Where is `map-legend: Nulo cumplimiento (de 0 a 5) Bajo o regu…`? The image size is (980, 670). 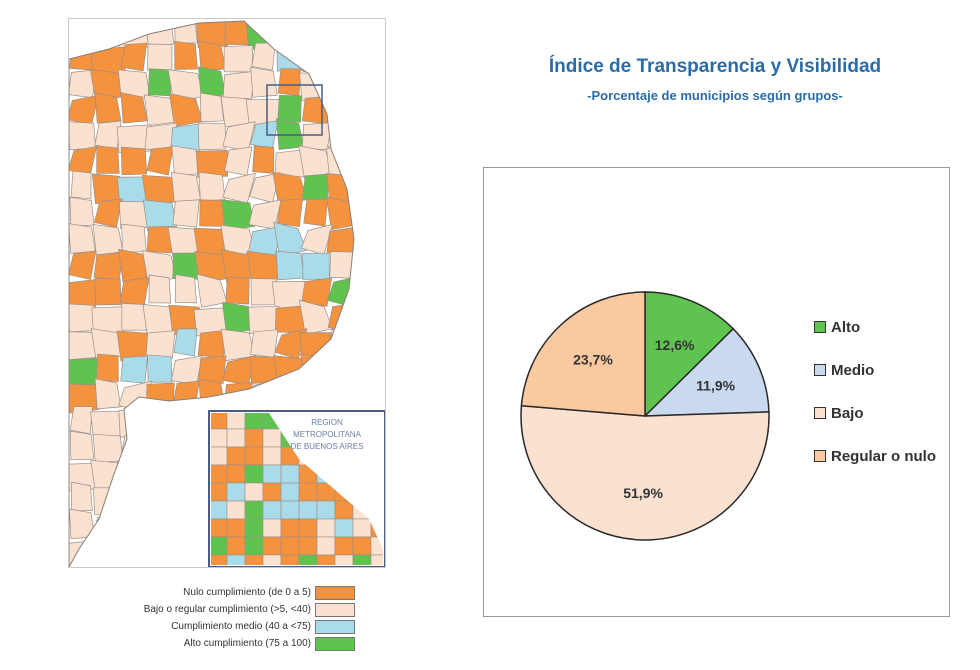
map-legend: Nulo cumplimiento (de 0 a 5) Bajo o regu… is located at coordinates (230, 618).